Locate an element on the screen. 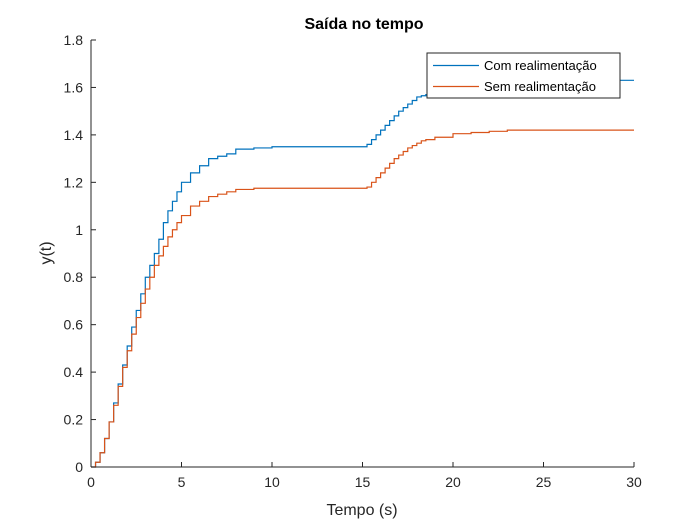 This screenshot has width=700, height=525. legend-label-com-realimentacao: Com realimentação is located at coordinates (540, 65).